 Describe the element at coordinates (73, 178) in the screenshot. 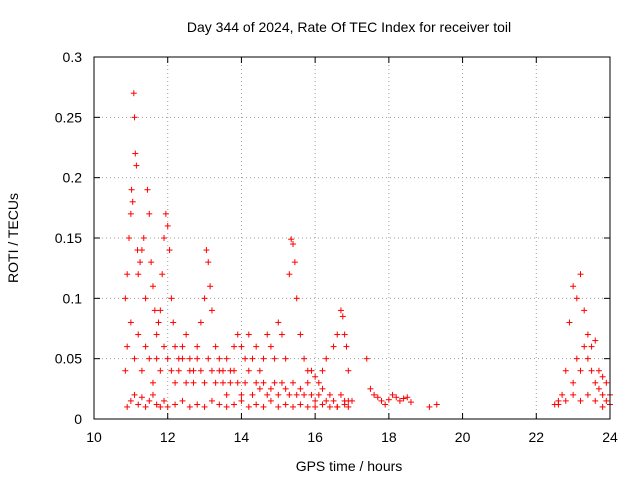

I see `y-tick-label: 0.2` at that location.